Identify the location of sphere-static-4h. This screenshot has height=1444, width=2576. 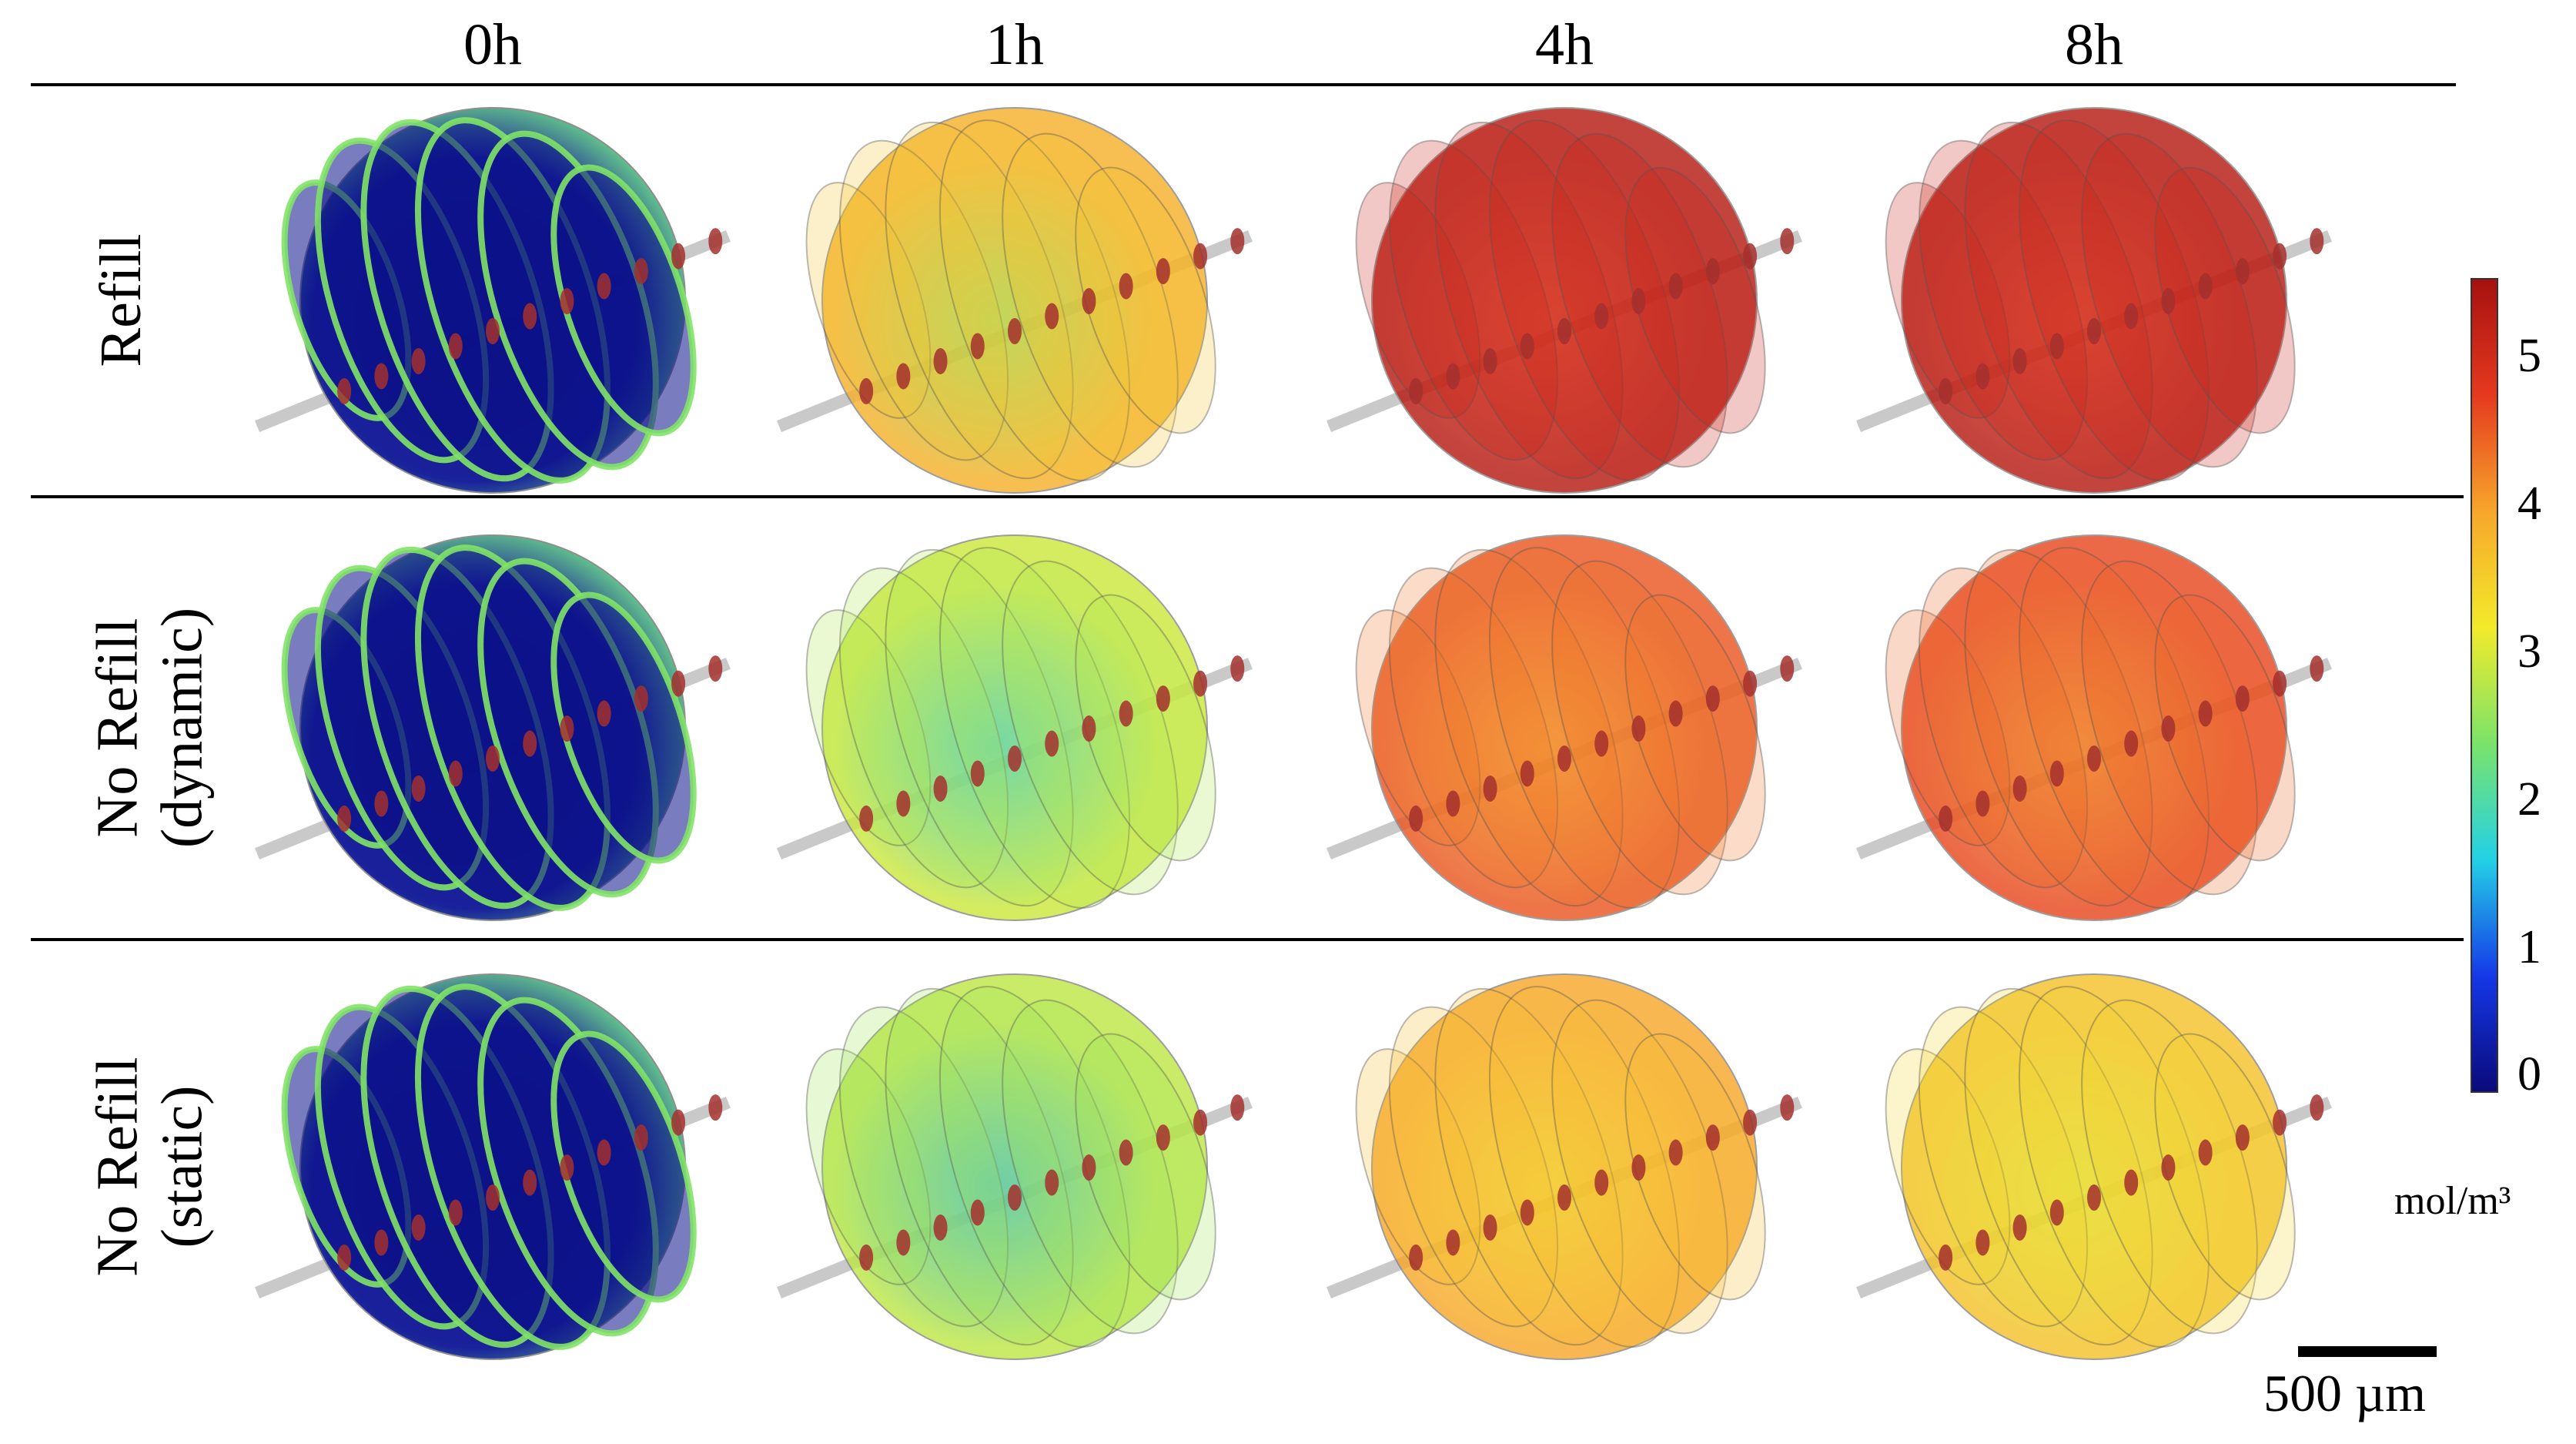
(1564, 1166).